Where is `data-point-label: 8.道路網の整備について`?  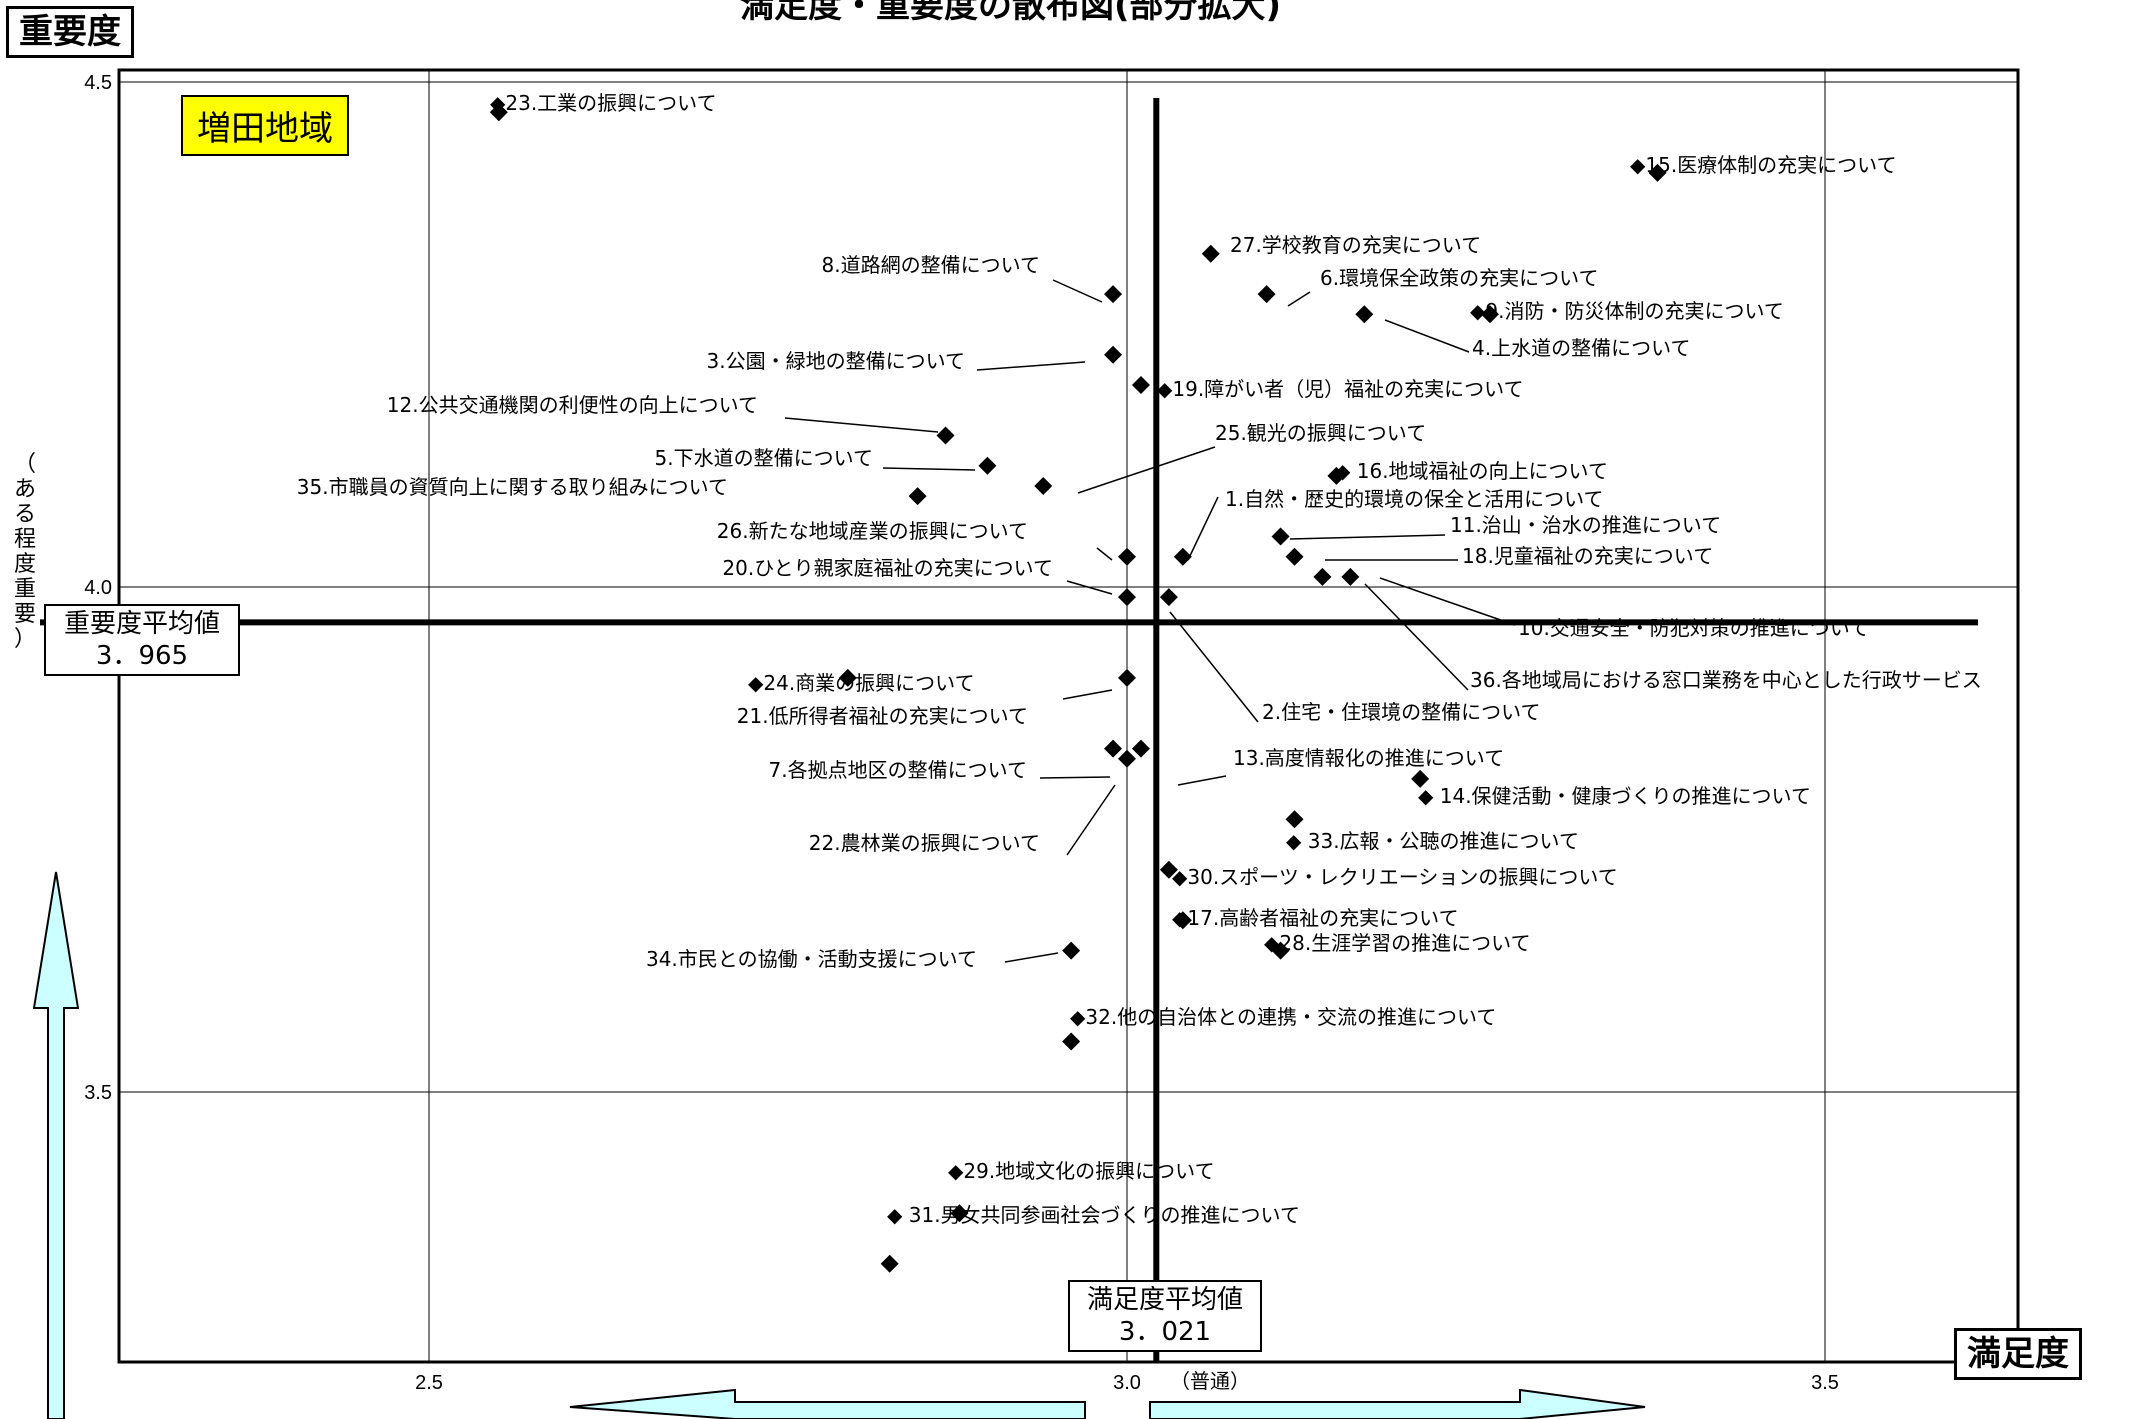 data-point-label: 8.道路網の整備について is located at coordinates (931, 265).